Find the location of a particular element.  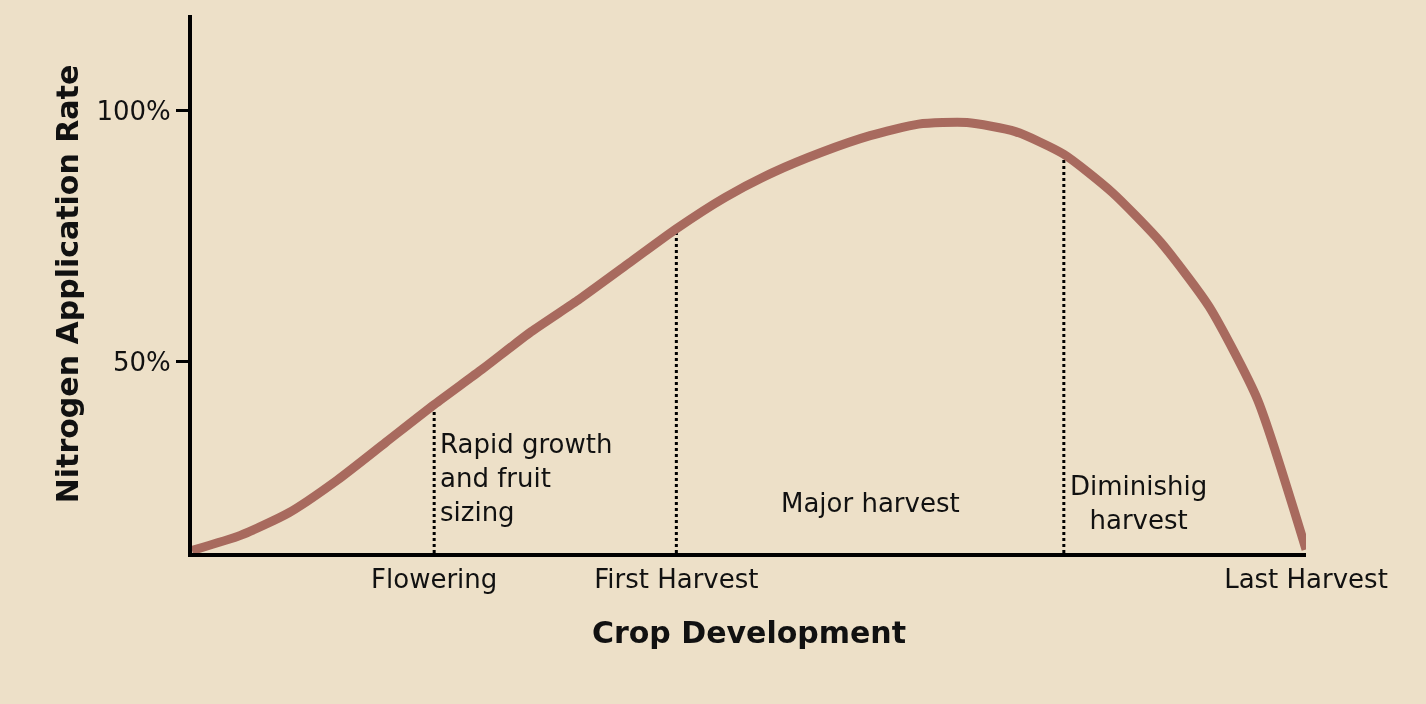

x-tick-label: Last Harvest is located at coordinates (1306, 579).